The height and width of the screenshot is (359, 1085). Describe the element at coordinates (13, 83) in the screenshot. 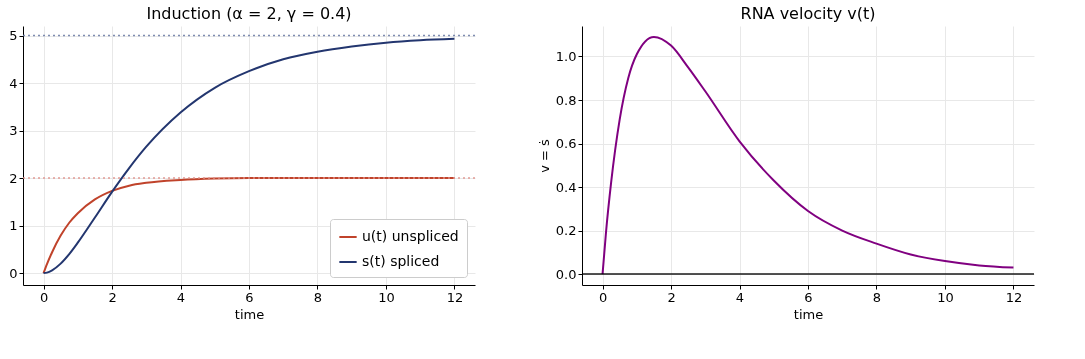

I see `y-tick-label: 4` at that location.